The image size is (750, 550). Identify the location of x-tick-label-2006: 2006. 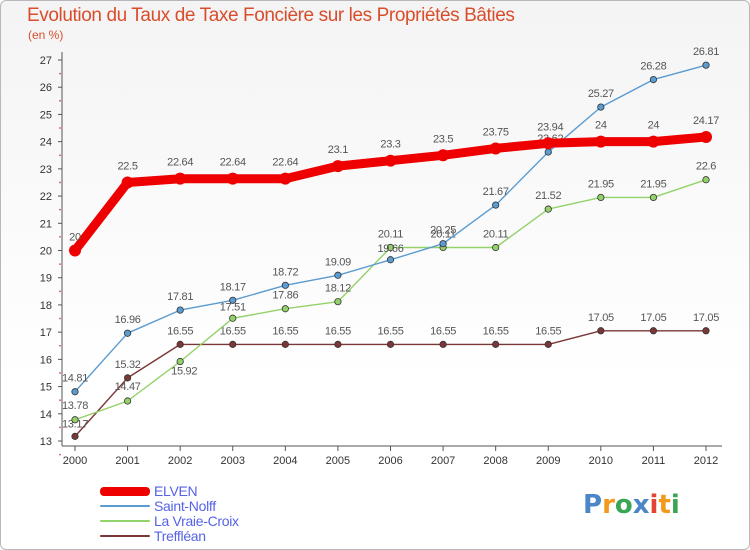
(390, 461).